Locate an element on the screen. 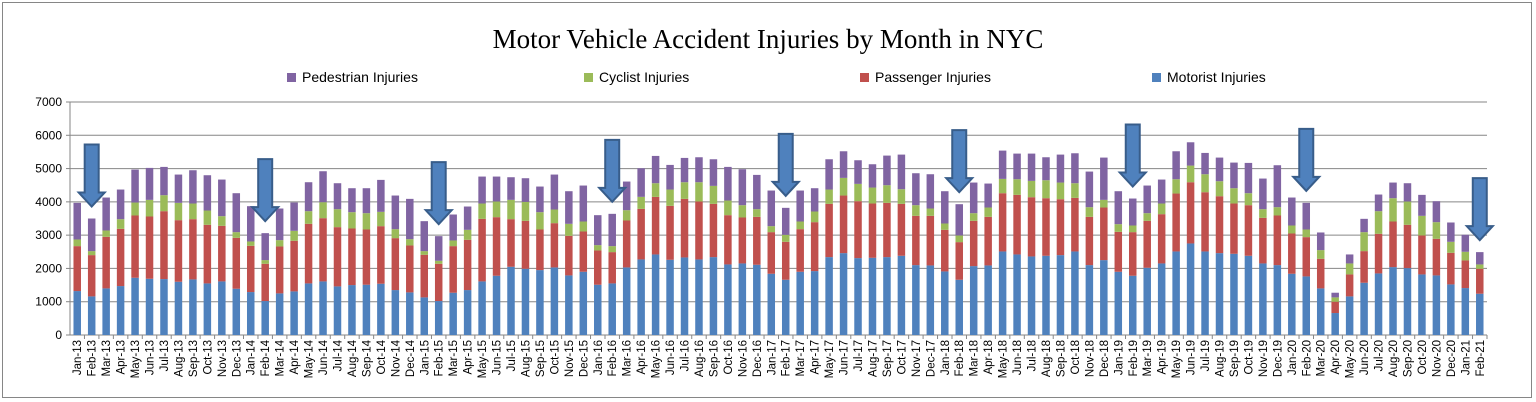  x-tick-label: Jul-18 is located at coordinates (1033, 355).